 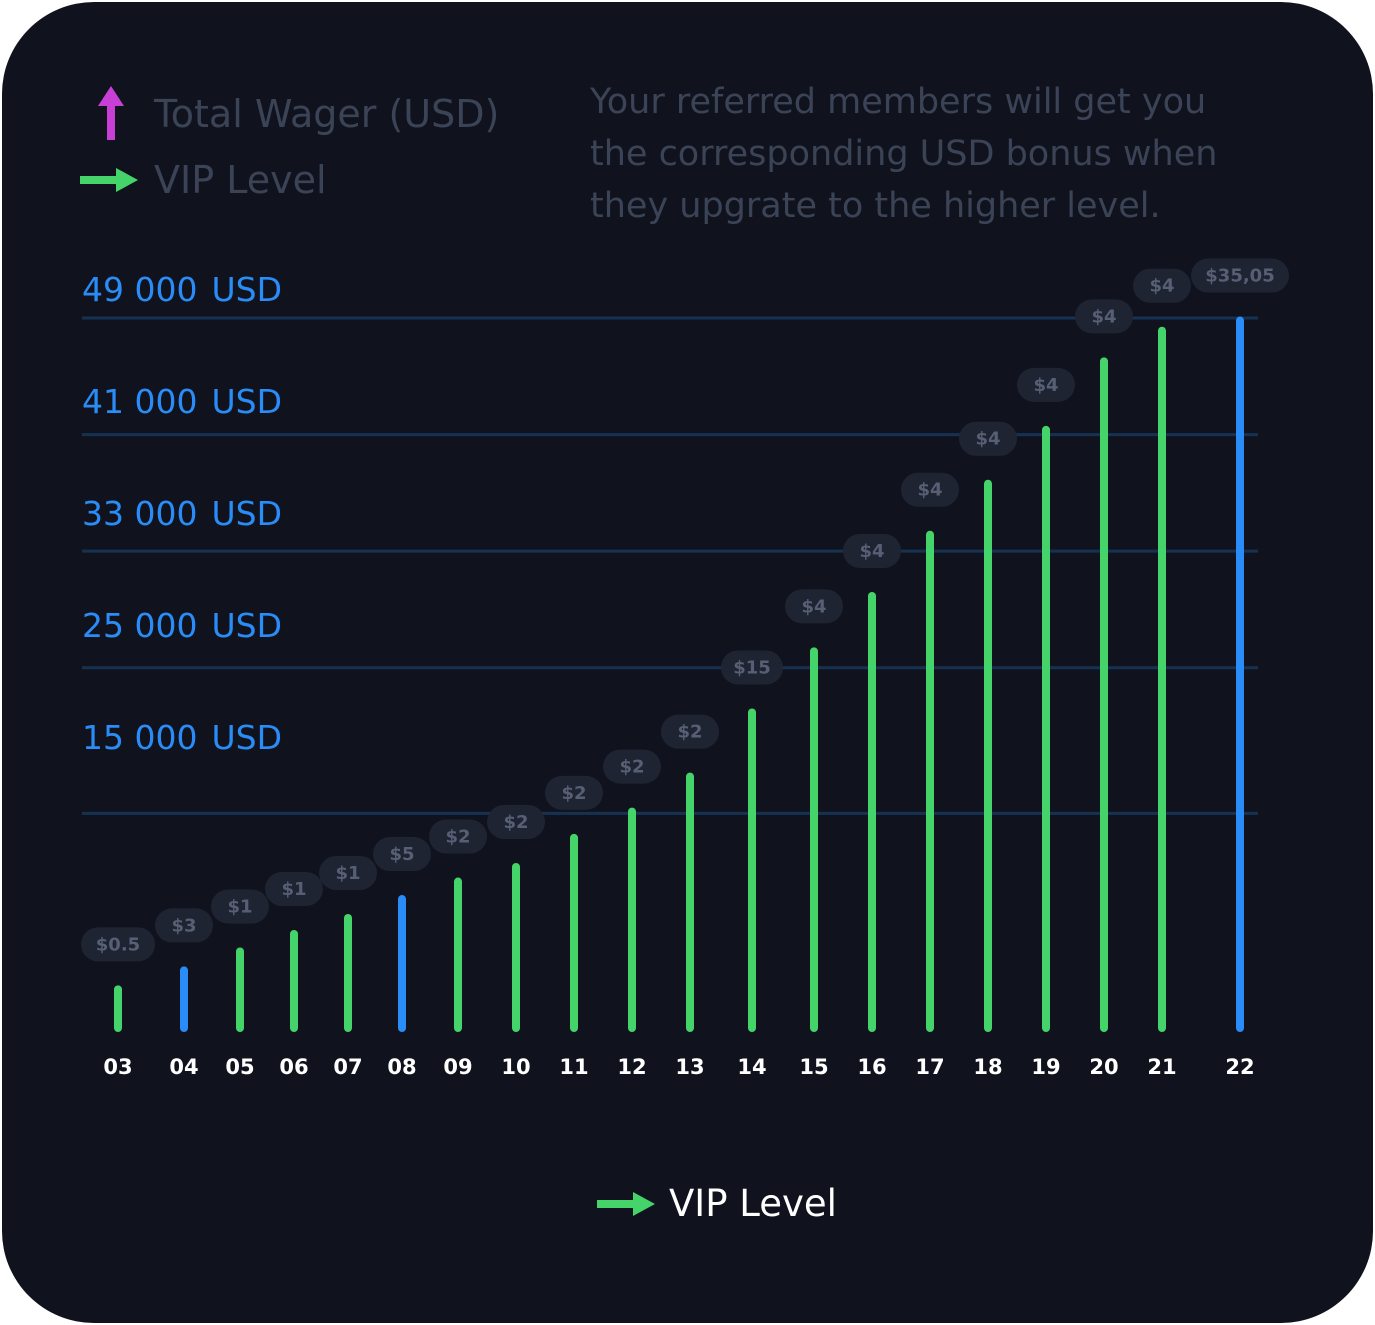 I want to click on bonus-label-10: $2, so click(x=515, y=822).